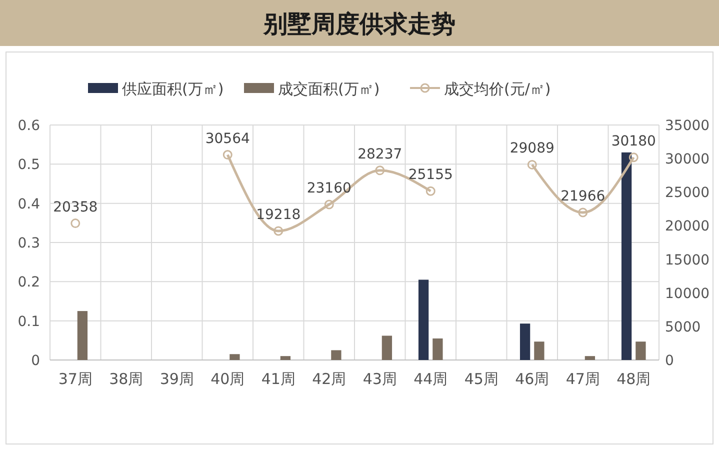  What do you see at coordinates (329, 89) in the screenshot?
I see `legend-label: 成交面积(万㎡)` at bounding box center [329, 89].